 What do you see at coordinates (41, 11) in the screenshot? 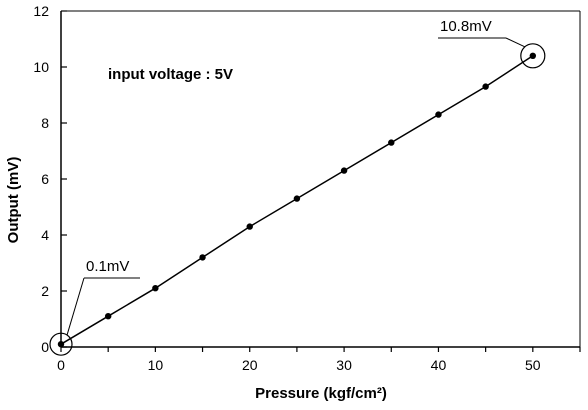
I see `y-tick-label: 12` at bounding box center [41, 11].